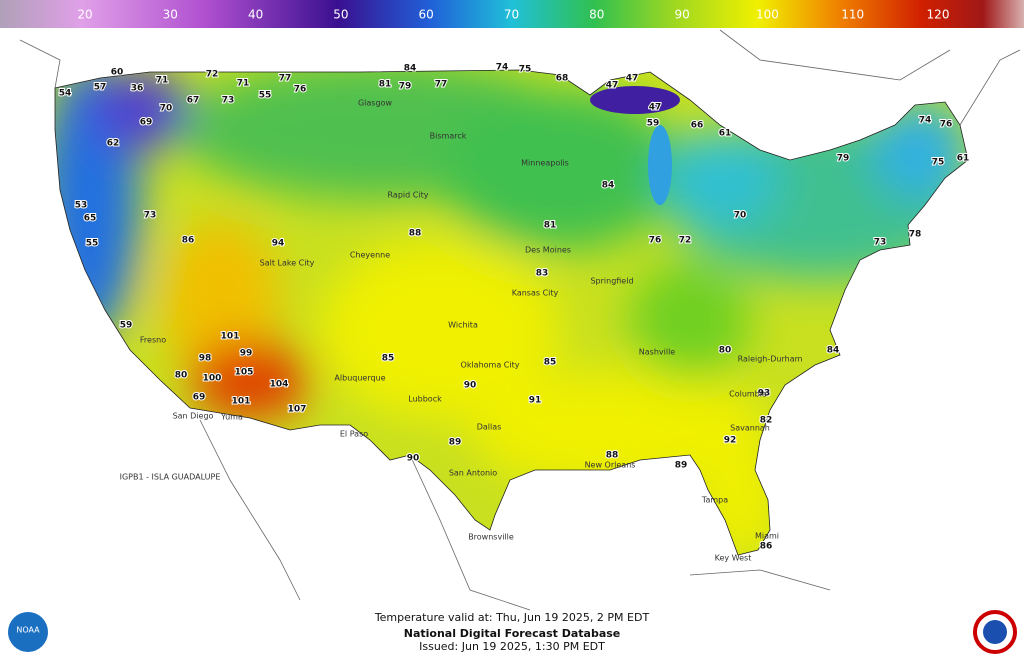  What do you see at coordinates (375, 103) in the screenshot?
I see `city-label: Glasgow` at bounding box center [375, 103].